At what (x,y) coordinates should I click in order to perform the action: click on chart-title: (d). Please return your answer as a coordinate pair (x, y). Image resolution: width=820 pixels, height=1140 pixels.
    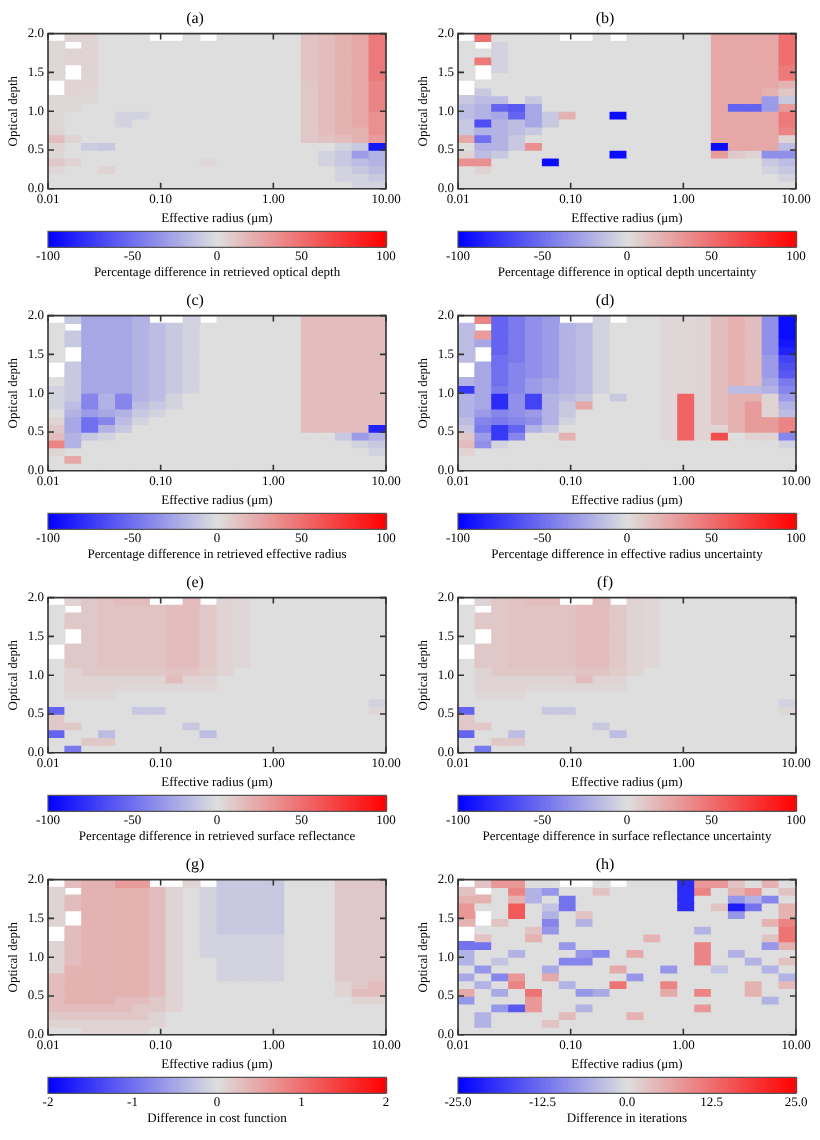
    Looking at the image, I should click on (605, 299).